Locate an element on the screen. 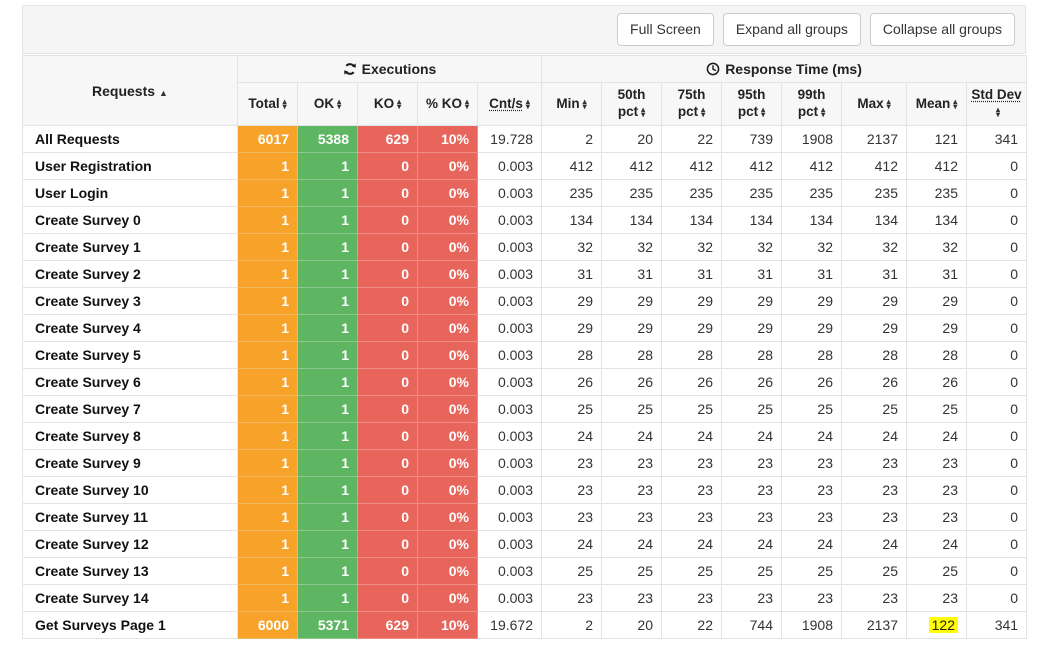  table-row: Create Survey 9 1 1 0 0% 0.003 23 23 23 23 23 23 23 0 is located at coordinates (525, 463).